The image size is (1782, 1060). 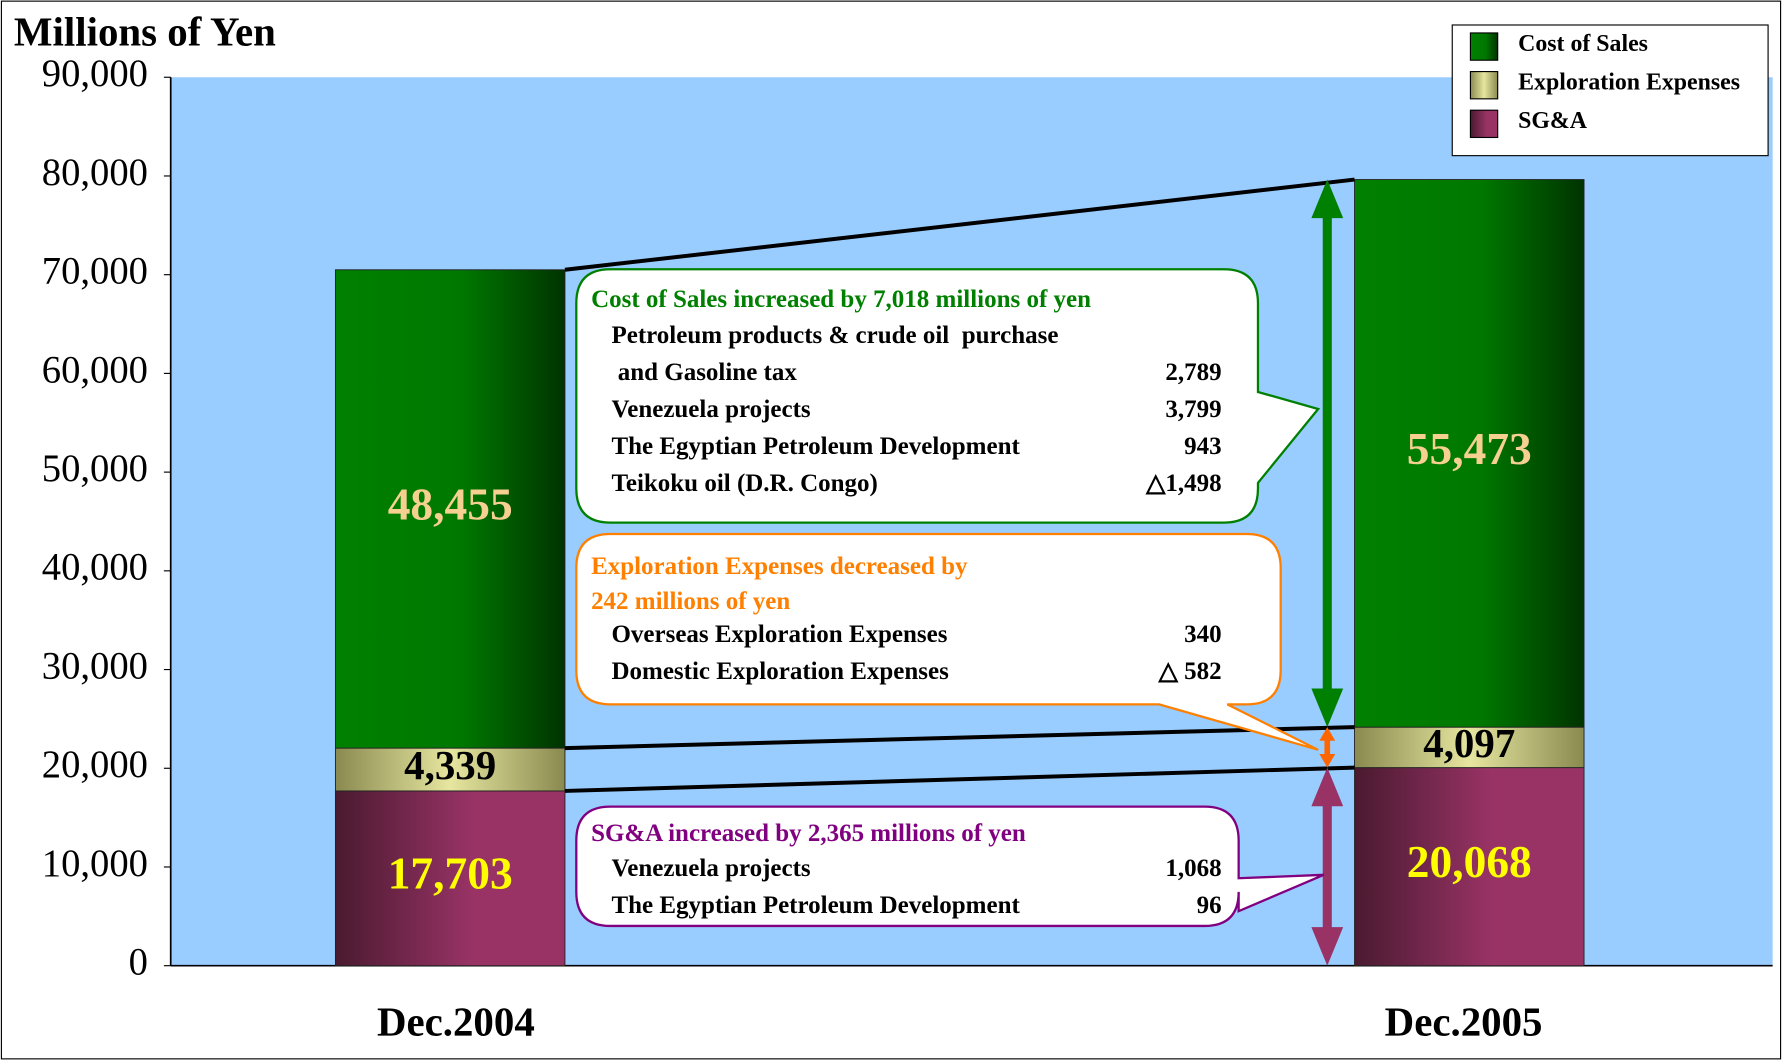 I want to click on y-tick-label: 10,000, so click(x=95, y=864).